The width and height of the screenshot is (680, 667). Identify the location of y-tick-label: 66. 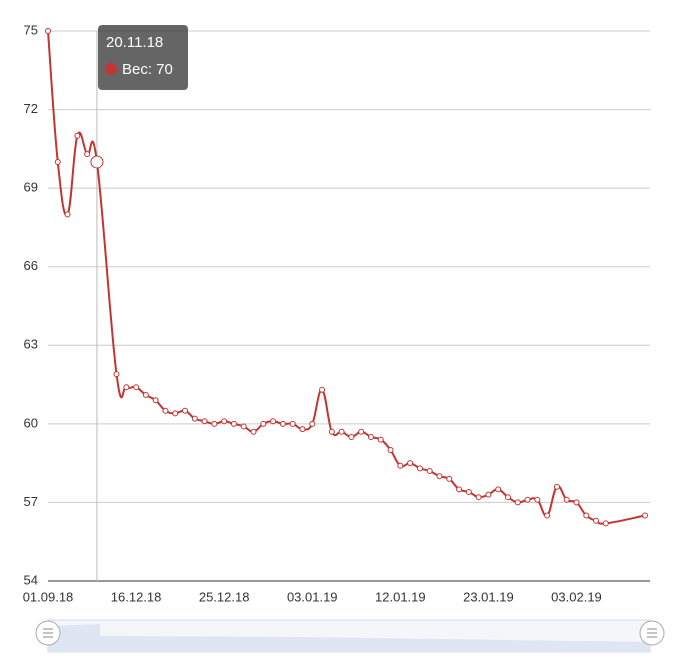
(31, 265).